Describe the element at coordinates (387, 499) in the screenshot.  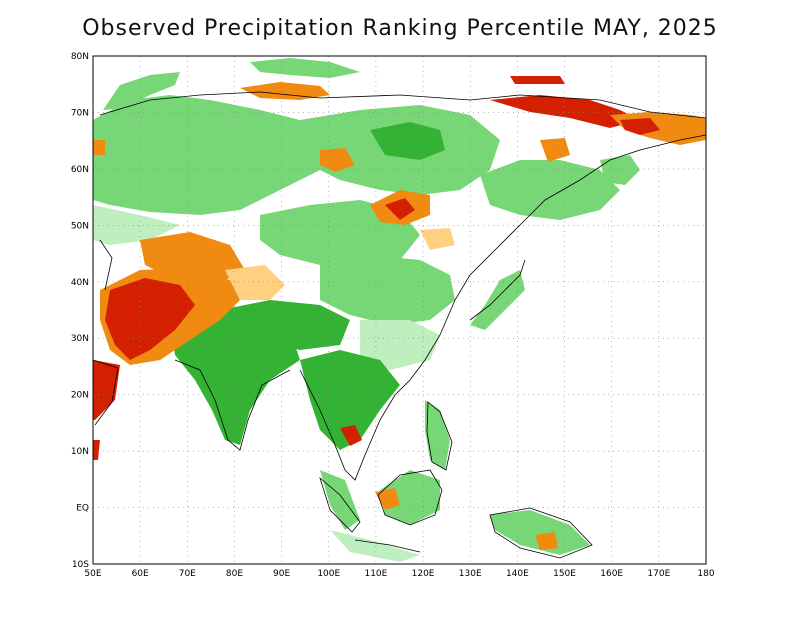
I see `dry-region-borneo` at that location.